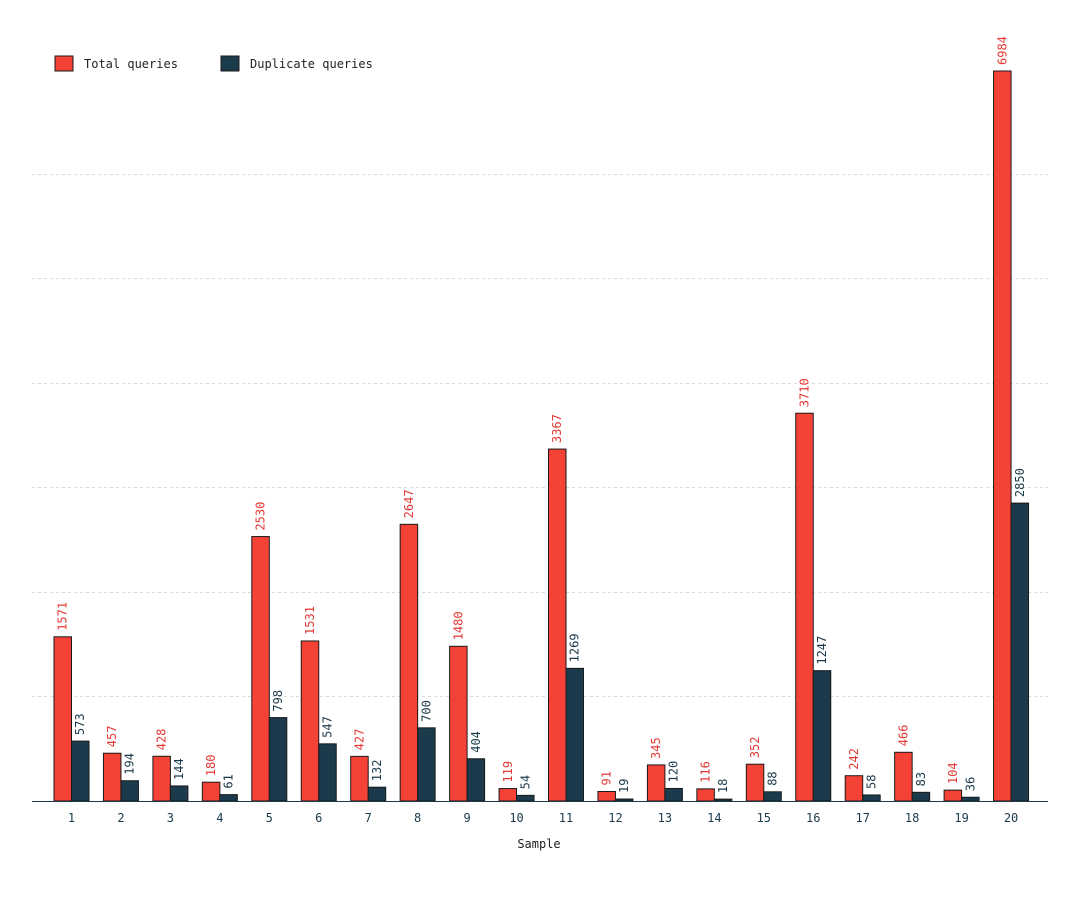  What do you see at coordinates (764, 818) in the screenshot?
I see `x-tick-label-15: 15` at bounding box center [764, 818].